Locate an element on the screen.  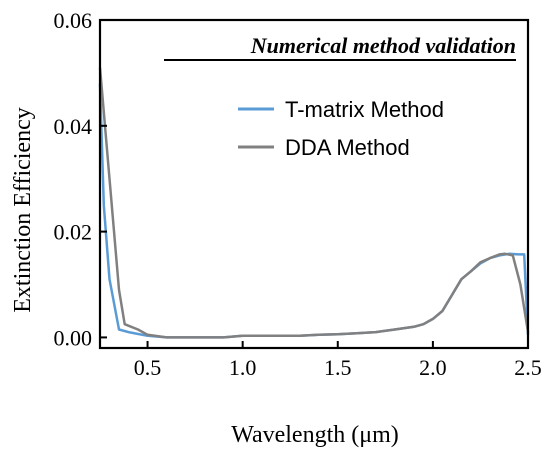
x-tick-label: 2.0 is located at coordinates (433, 367).